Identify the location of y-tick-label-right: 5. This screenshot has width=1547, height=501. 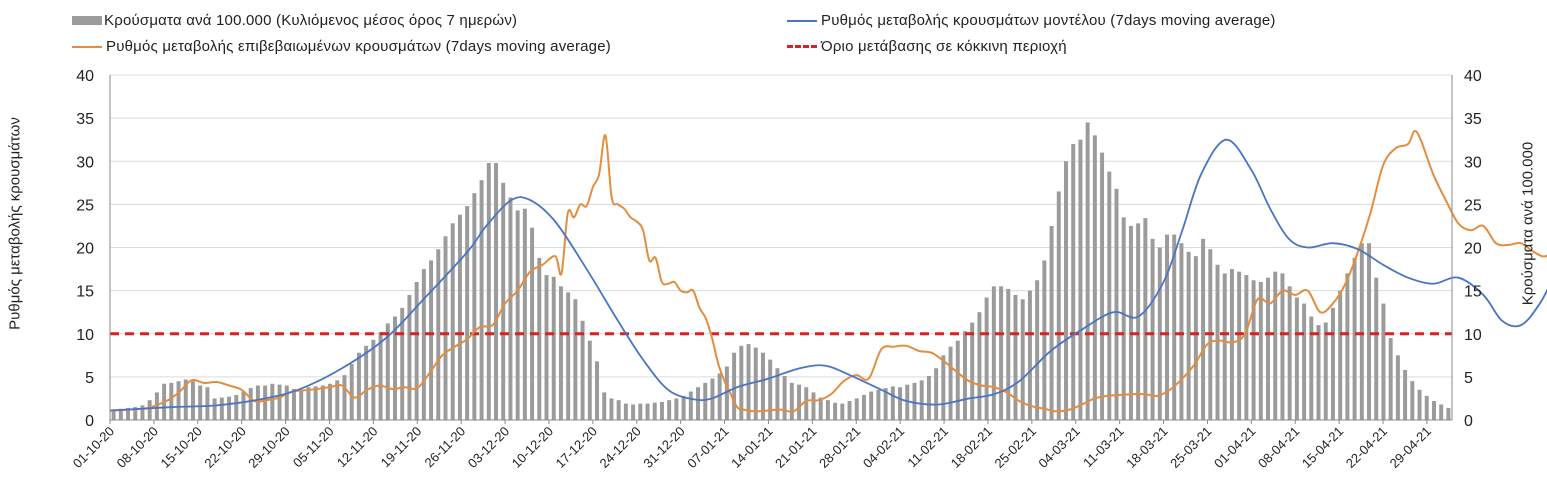
(1468, 378).